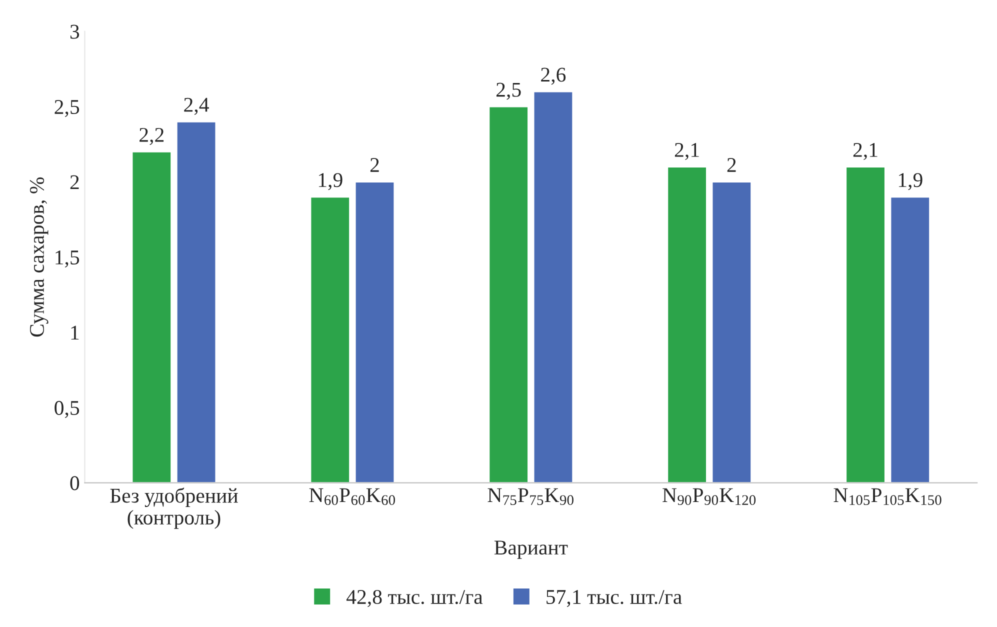 The image size is (997, 627). What do you see at coordinates (67, 109) in the screenshot?
I see `y-tick-label: 2,5` at bounding box center [67, 109].